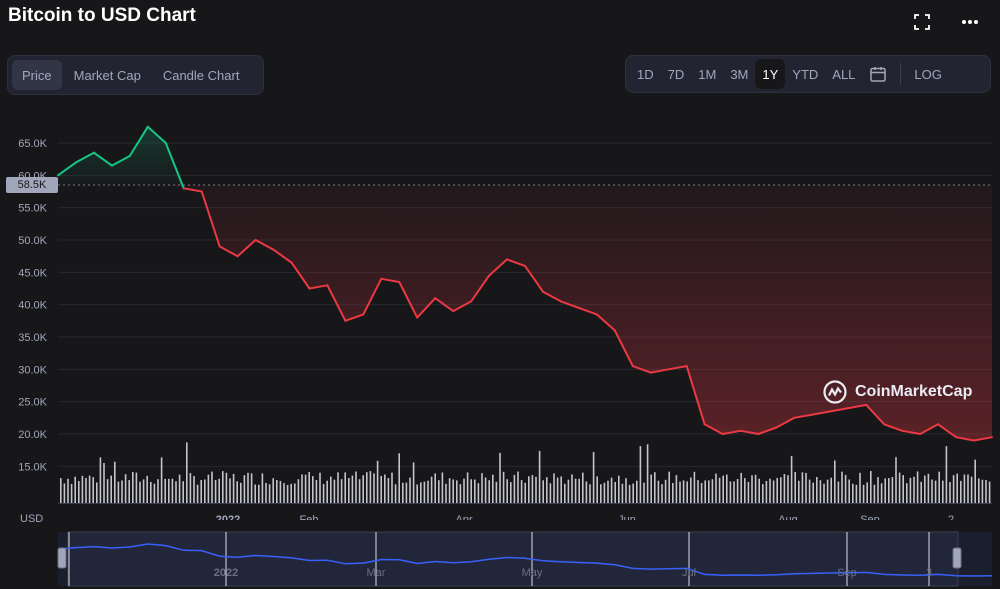 The image size is (1000, 589). Describe the element at coordinates (770, 74) in the screenshot. I see `range-1y-button: 1Y` at that location.